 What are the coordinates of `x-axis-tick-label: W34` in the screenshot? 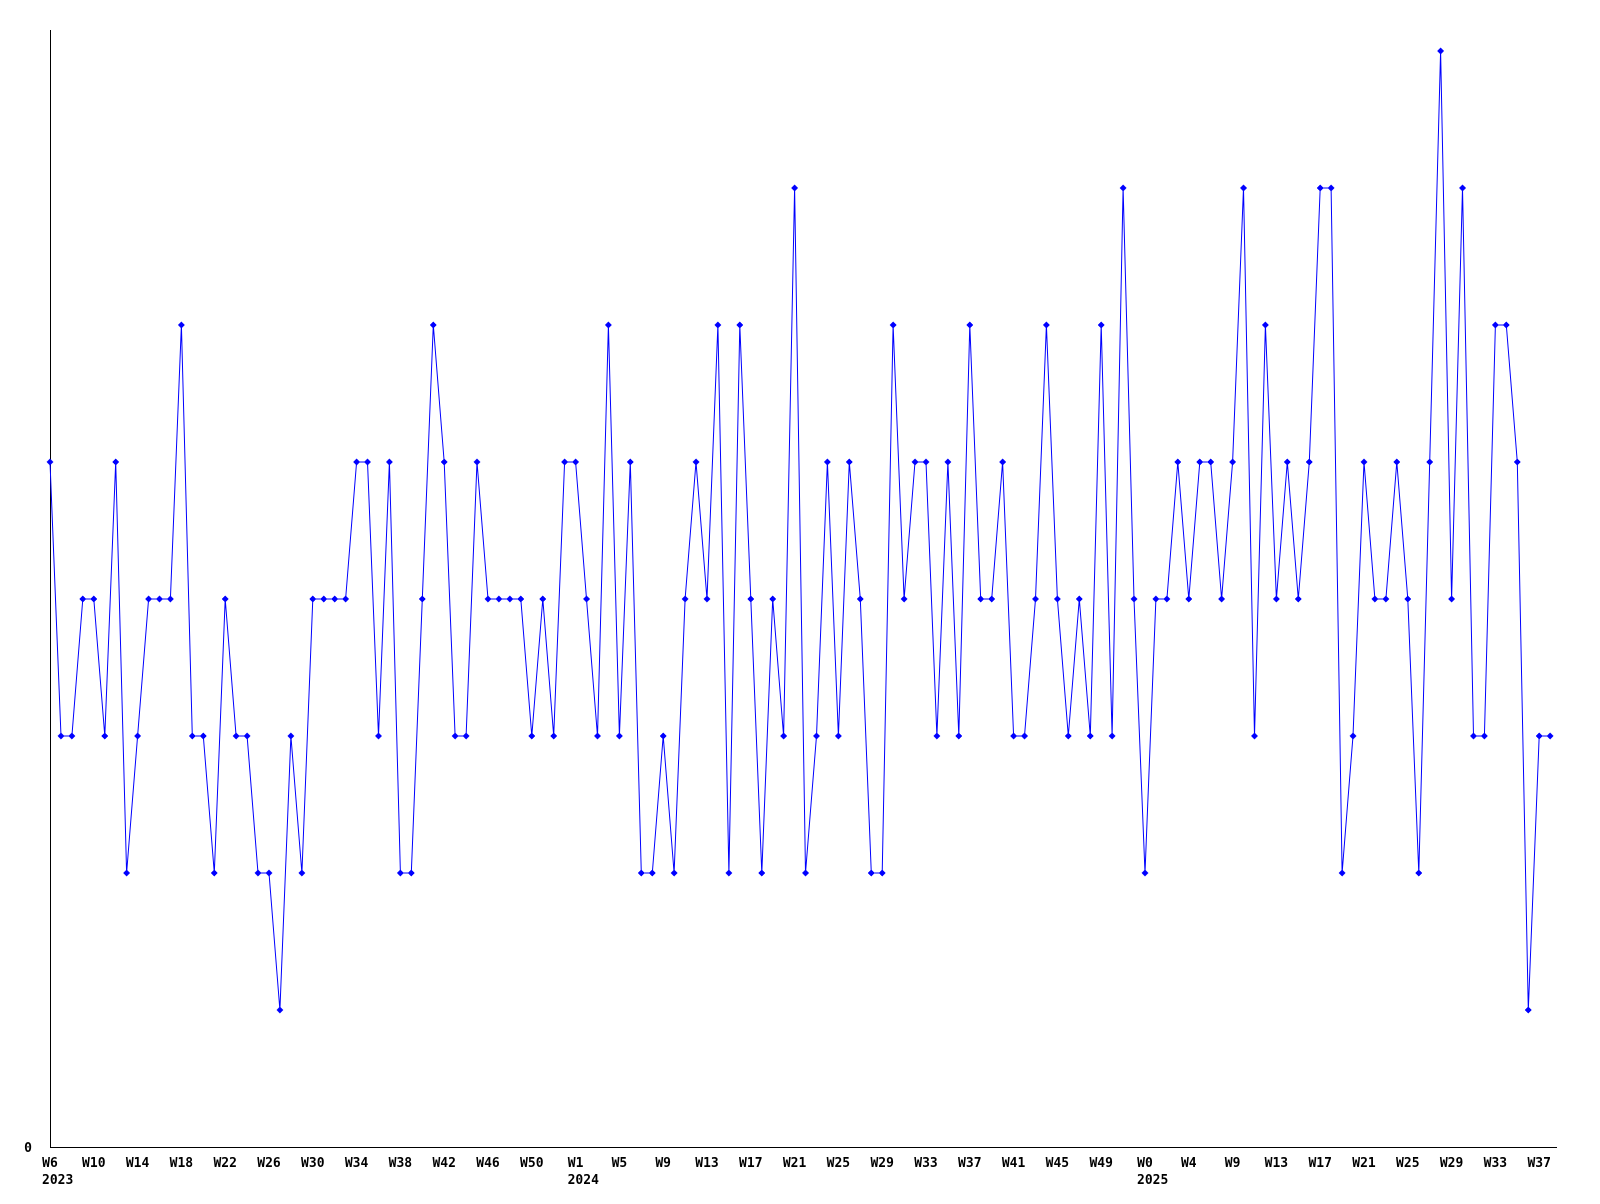 It's located at (357, 1163).